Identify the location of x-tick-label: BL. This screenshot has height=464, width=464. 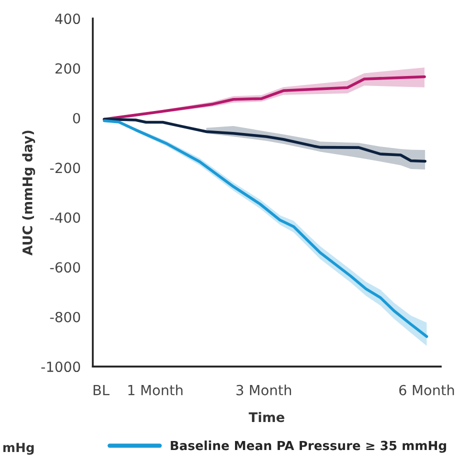
(102, 390).